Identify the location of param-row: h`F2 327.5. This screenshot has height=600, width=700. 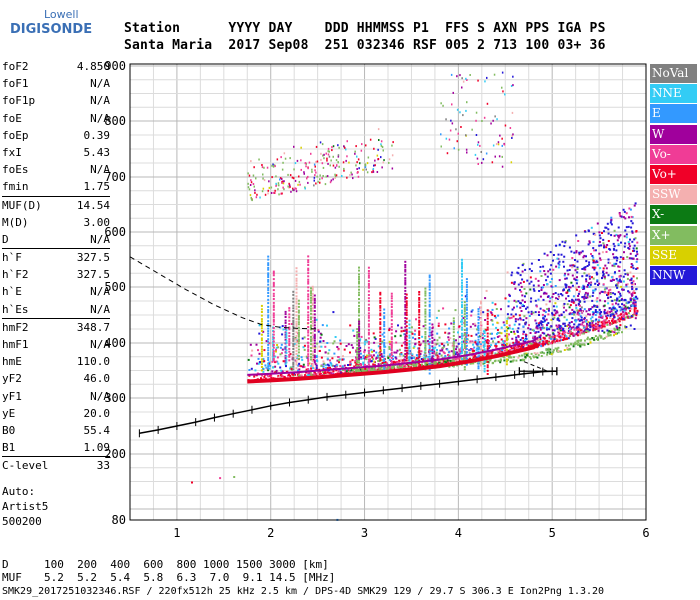
(56, 274).